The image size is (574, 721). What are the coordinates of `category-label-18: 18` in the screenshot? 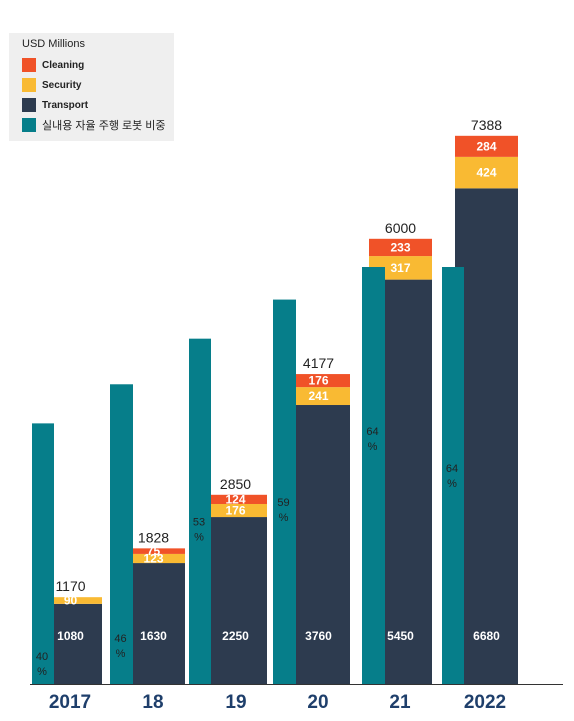 It's located at (152, 702).